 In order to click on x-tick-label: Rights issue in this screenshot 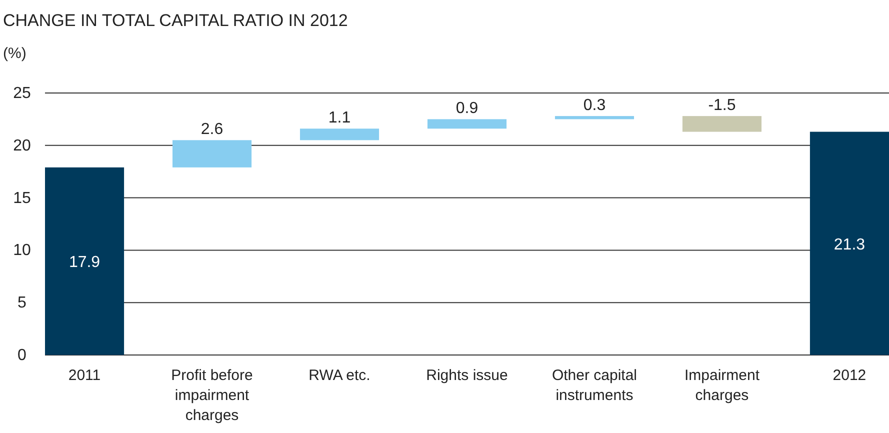, I will do `click(467, 375)`.